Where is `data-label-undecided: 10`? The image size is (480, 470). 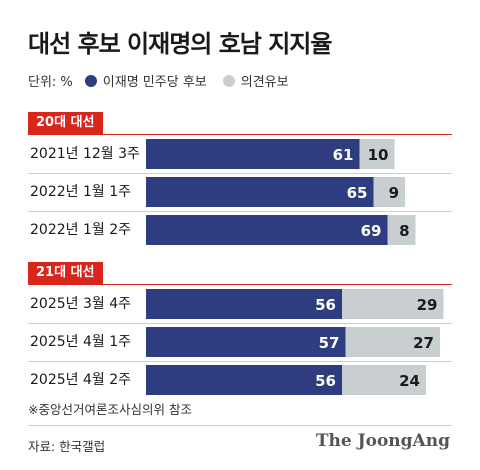
data-label-undecided: 10 is located at coordinates (378, 155).